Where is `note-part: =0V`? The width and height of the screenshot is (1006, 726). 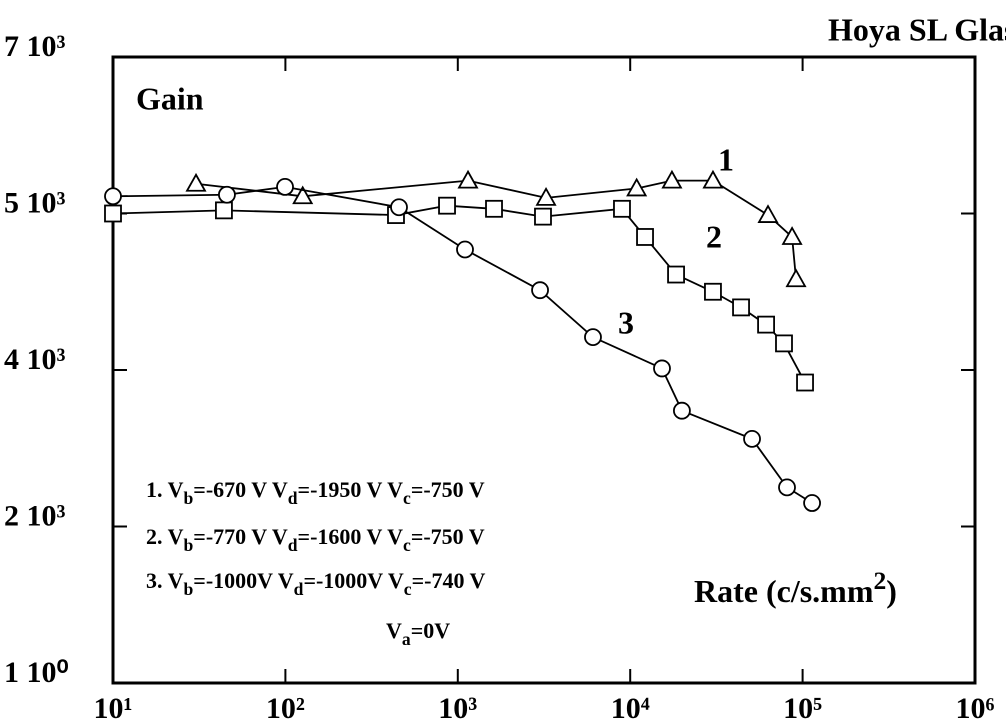
note-part: =0V is located at coordinates (431, 630).